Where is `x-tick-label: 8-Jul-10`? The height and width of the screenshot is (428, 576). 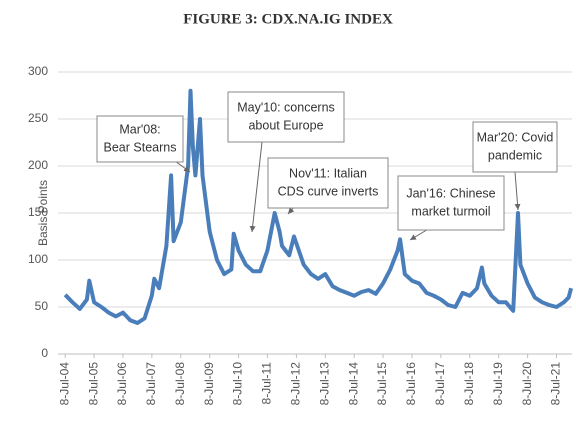
x-tick-label: 8-Jul-10 is located at coordinates (238, 384).